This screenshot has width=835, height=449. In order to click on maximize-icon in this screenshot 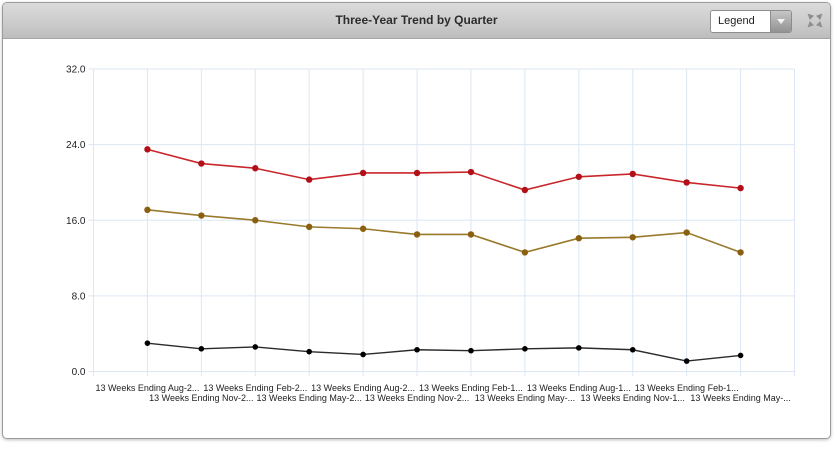, I will do `click(815, 20)`.